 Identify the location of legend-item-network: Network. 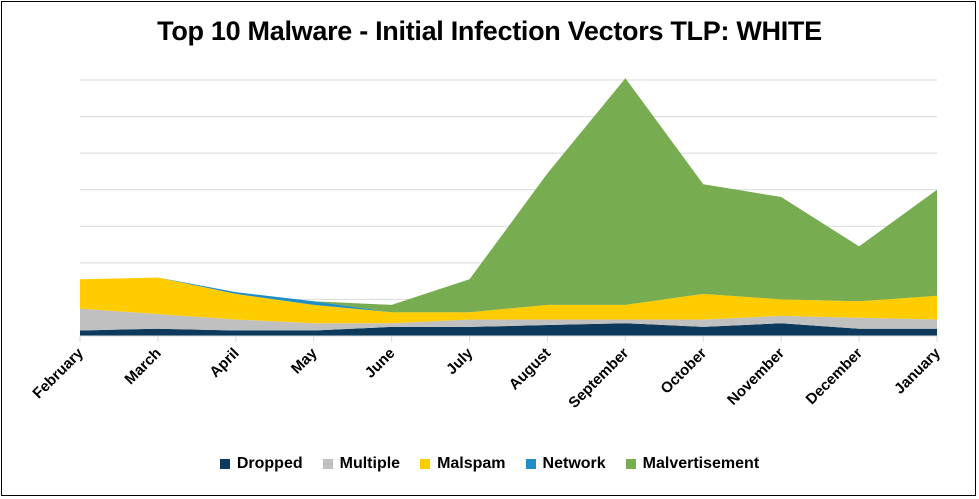
(565, 464).